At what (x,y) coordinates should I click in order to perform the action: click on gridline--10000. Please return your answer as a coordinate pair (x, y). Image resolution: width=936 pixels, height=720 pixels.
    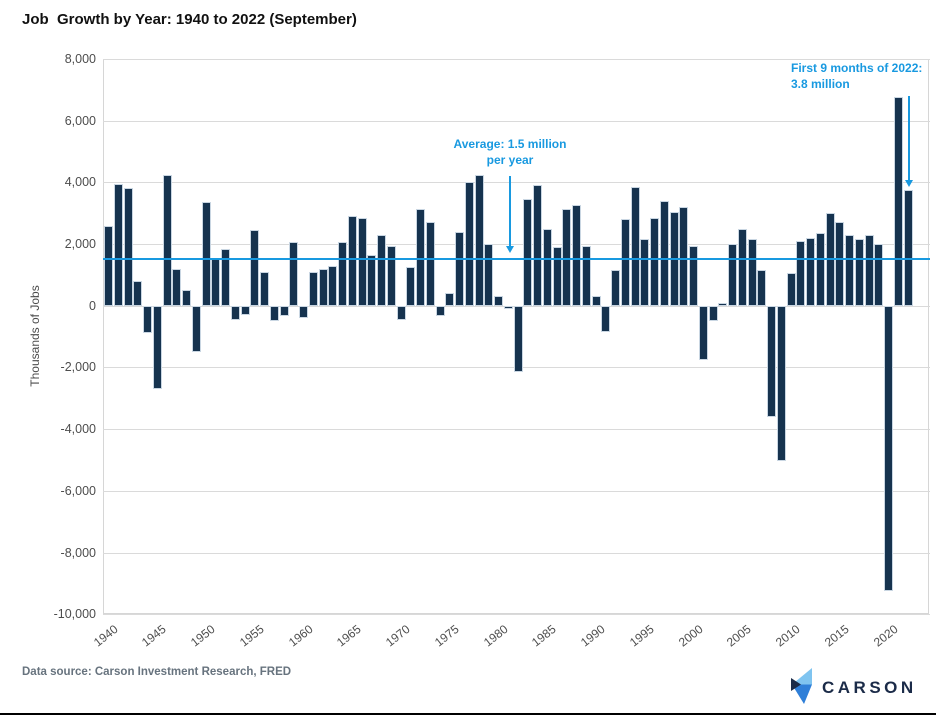
    Looking at the image, I should click on (516, 615).